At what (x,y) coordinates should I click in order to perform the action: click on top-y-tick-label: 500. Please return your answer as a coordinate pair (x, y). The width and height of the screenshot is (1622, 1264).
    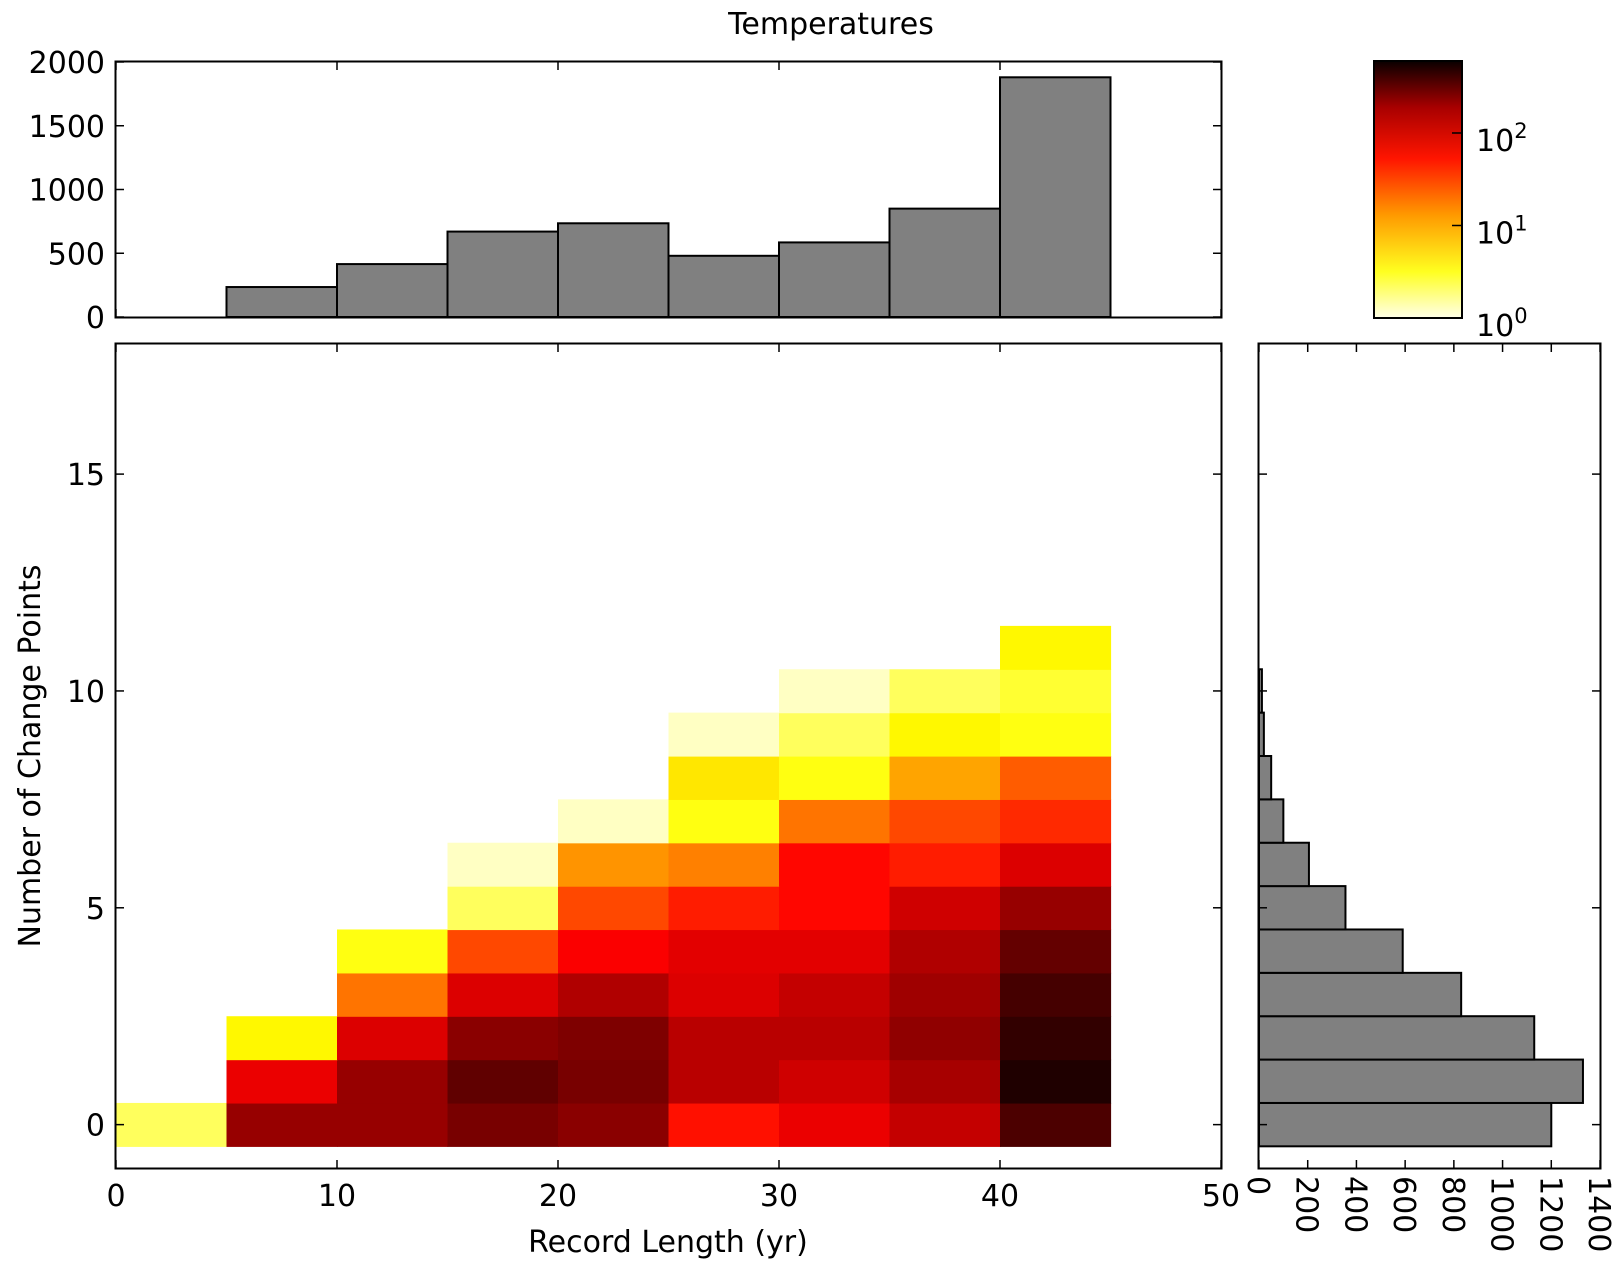
    Looking at the image, I should click on (76, 254).